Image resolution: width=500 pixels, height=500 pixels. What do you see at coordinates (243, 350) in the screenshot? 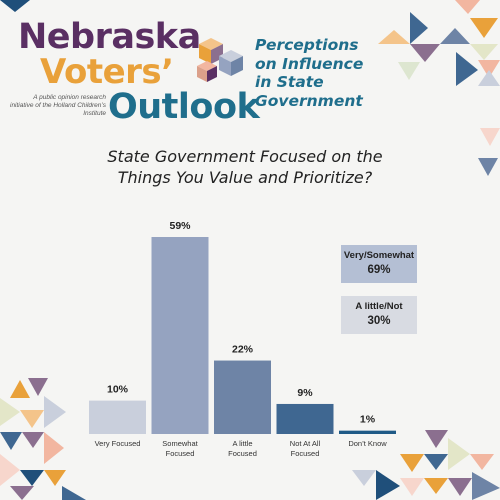
I see `bar-value-label: 22%` at bounding box center [243, 350].